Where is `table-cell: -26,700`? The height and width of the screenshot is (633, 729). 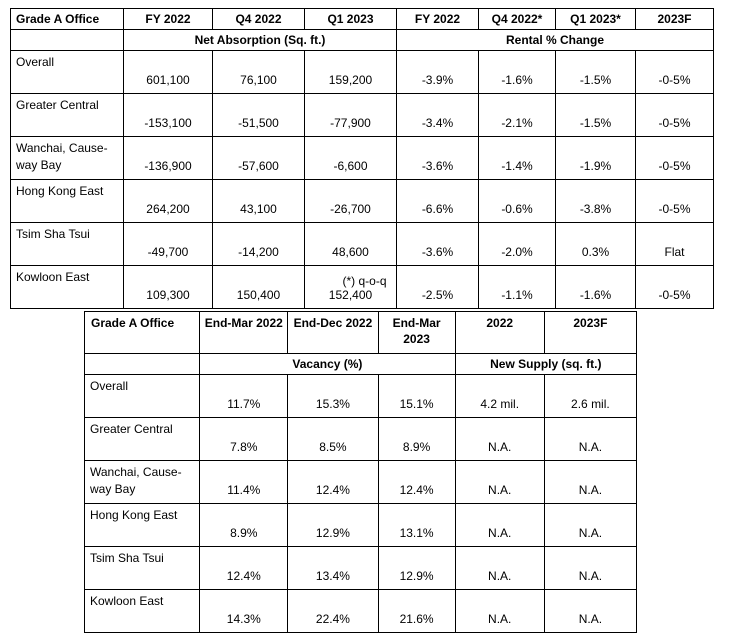 table-cell: -26,700 is located at coordinates (350, 201).